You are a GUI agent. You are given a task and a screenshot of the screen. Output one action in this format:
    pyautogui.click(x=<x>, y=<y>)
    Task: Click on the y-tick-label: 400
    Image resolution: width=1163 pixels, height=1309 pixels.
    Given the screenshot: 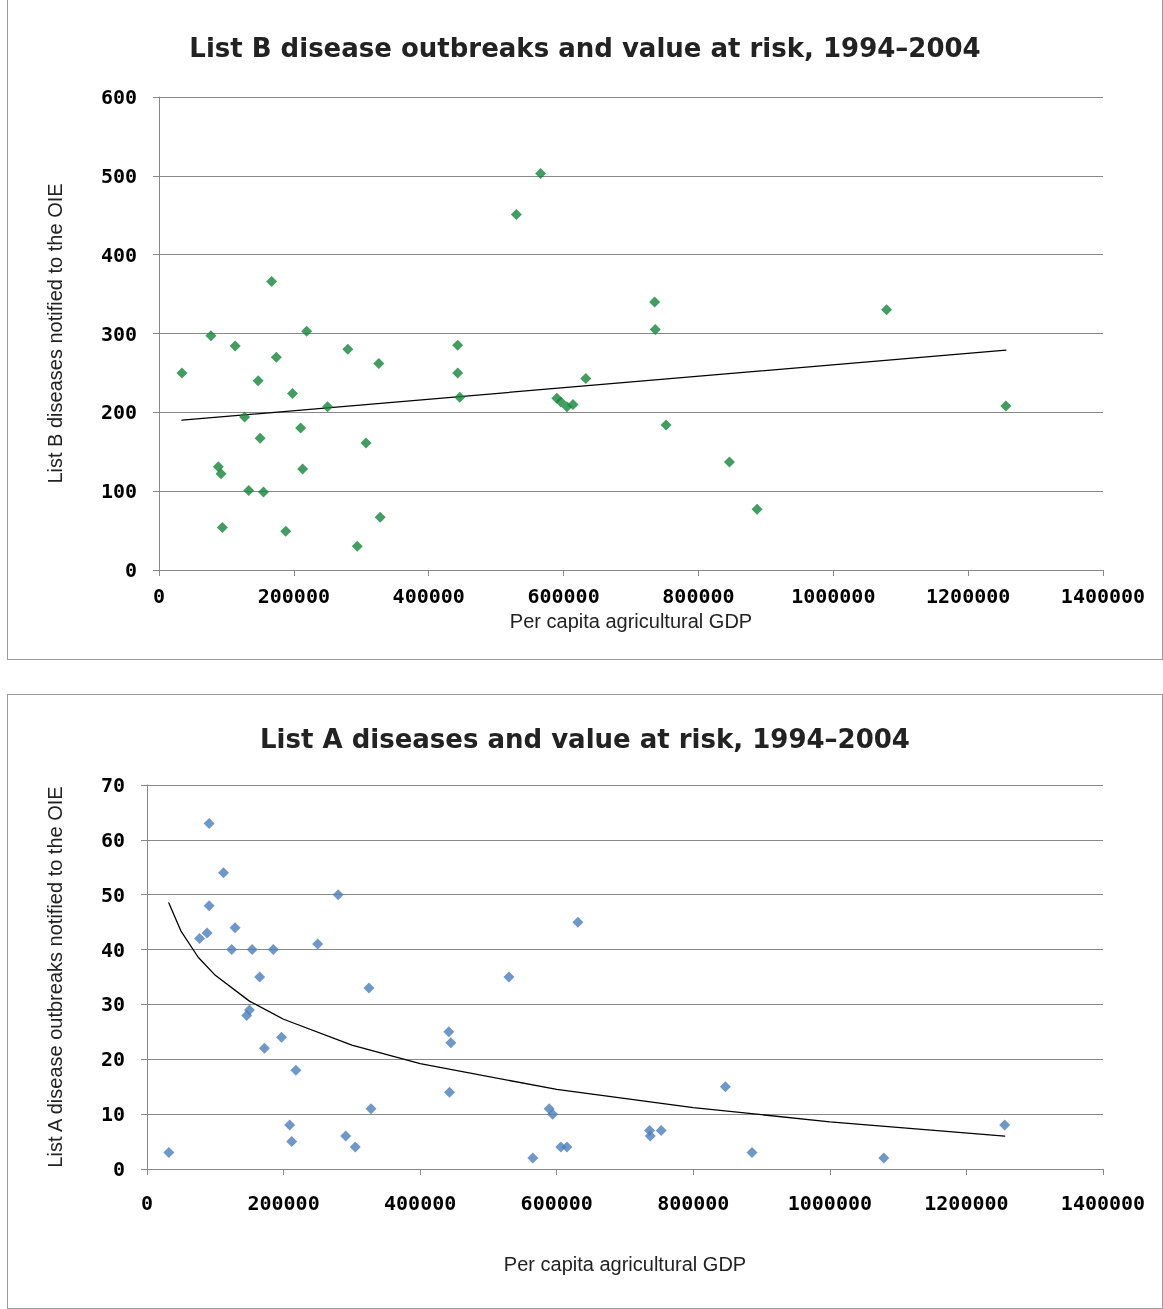 What is the action you would take?
    pyautogui.click(x=118, y=254)
    